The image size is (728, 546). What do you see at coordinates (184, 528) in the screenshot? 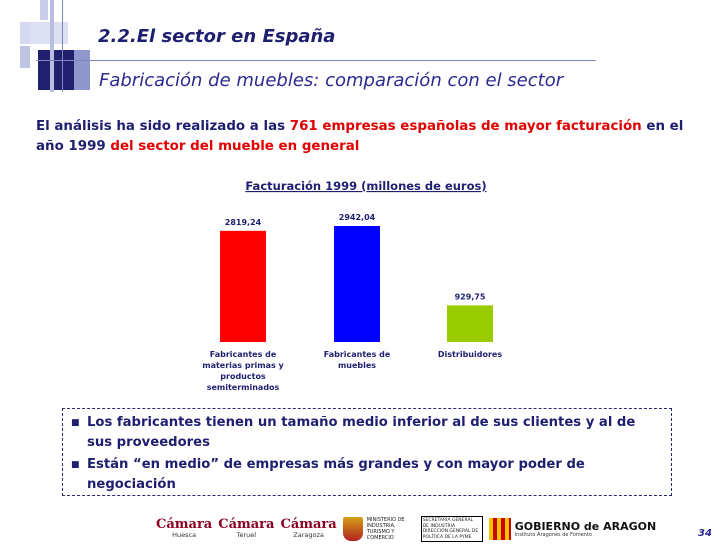
I see `camara-huesca-logo: Cámara Huesca` at bounding box center [184, 528].